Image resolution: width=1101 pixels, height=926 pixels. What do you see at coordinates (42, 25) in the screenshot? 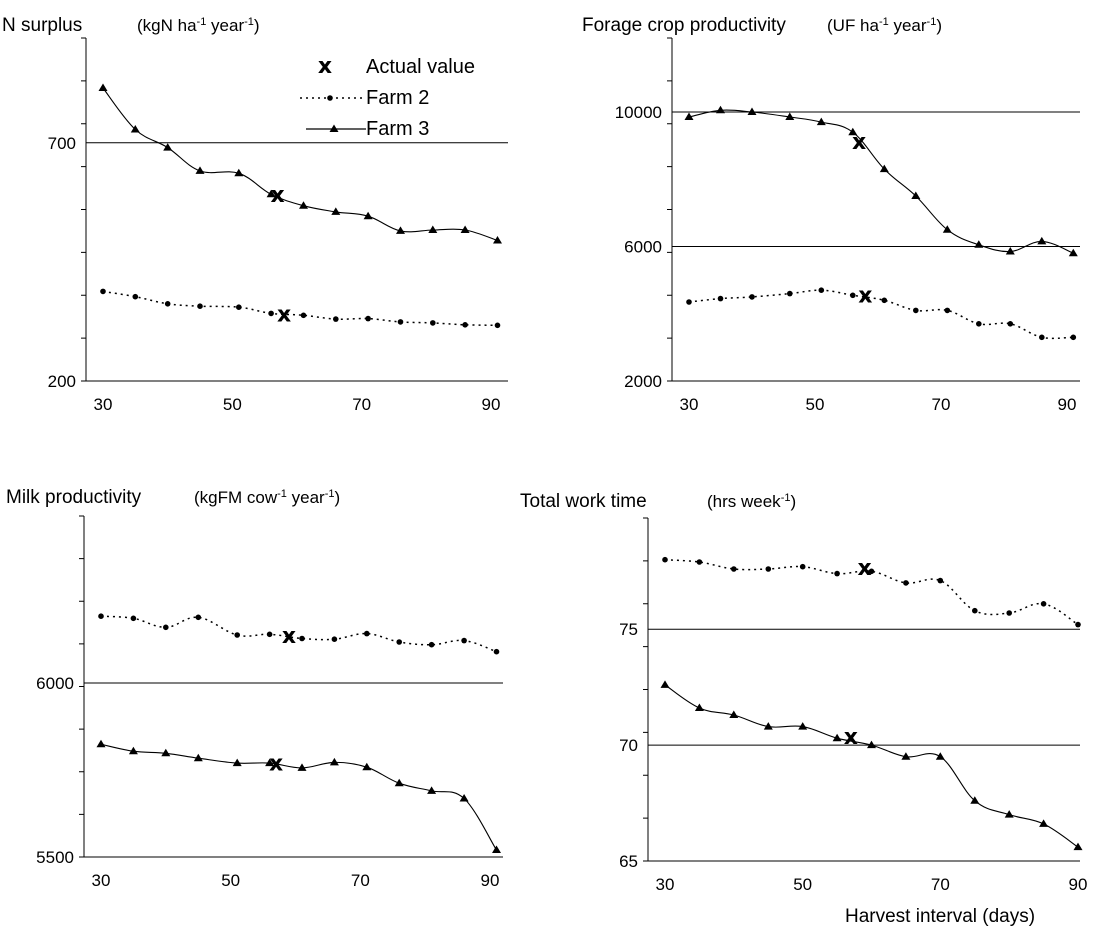
I see `chart1-title: N surplus` at bounding box center [42, 25].